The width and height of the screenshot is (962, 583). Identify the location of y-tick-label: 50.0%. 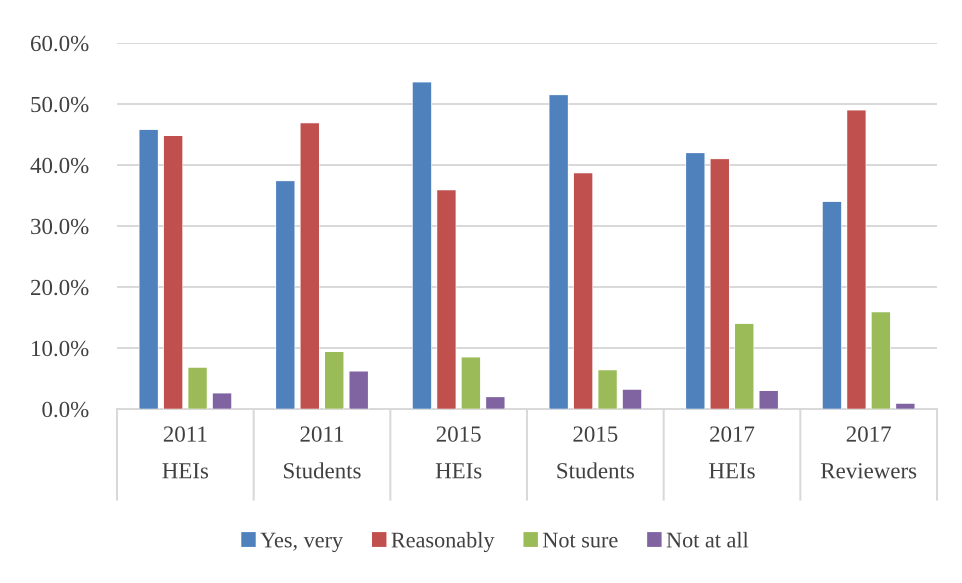
(59, 104).